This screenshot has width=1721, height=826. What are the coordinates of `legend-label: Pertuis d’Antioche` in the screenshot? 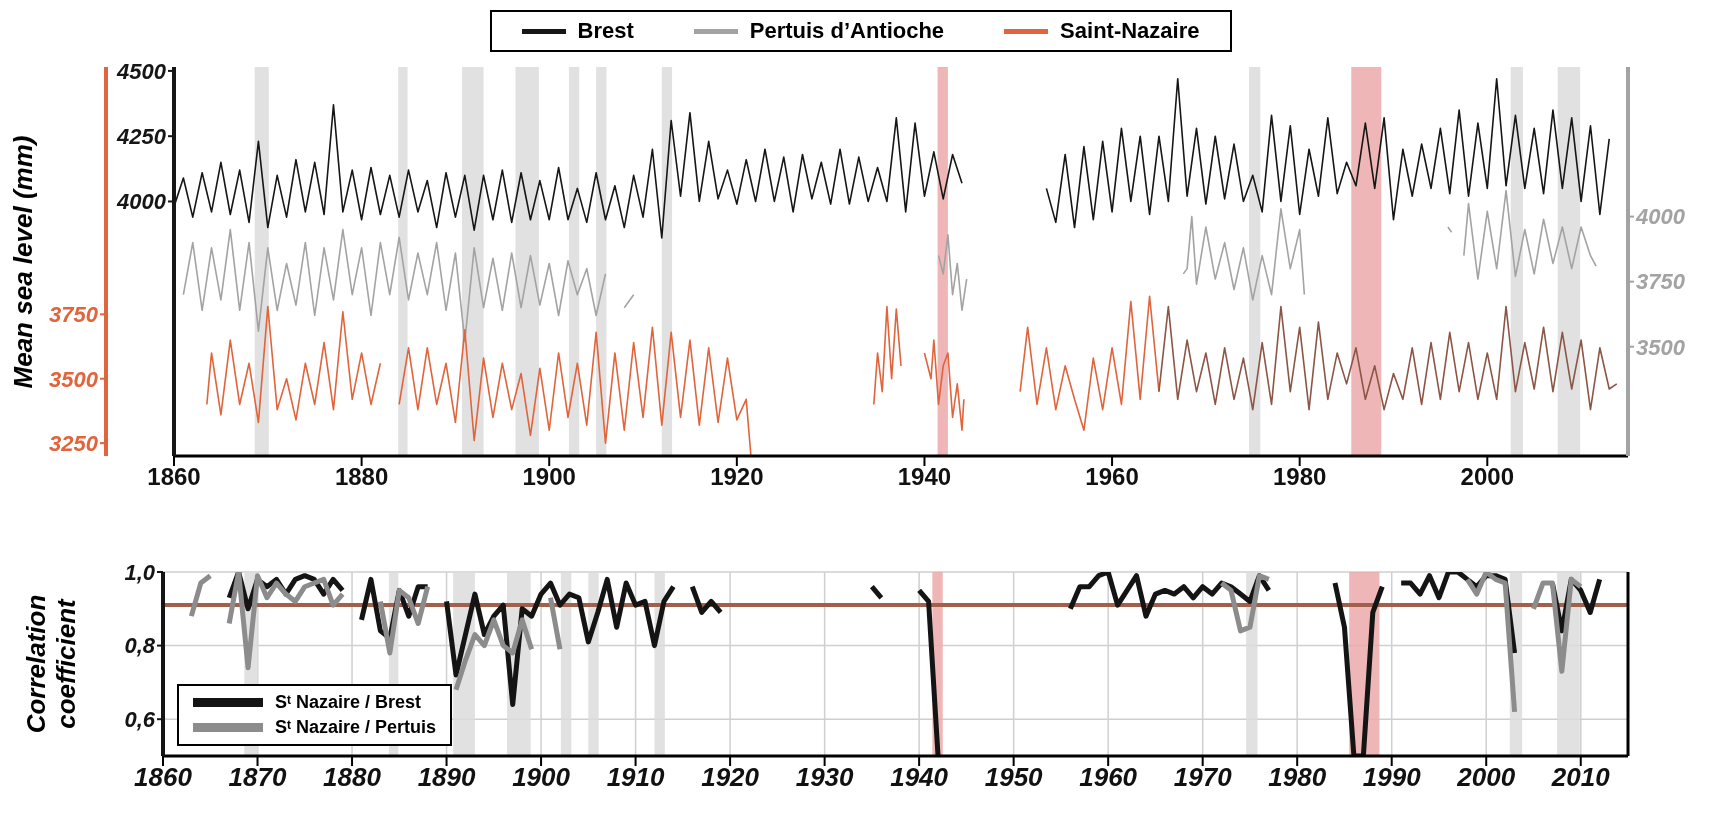 It's located at (847, 31).